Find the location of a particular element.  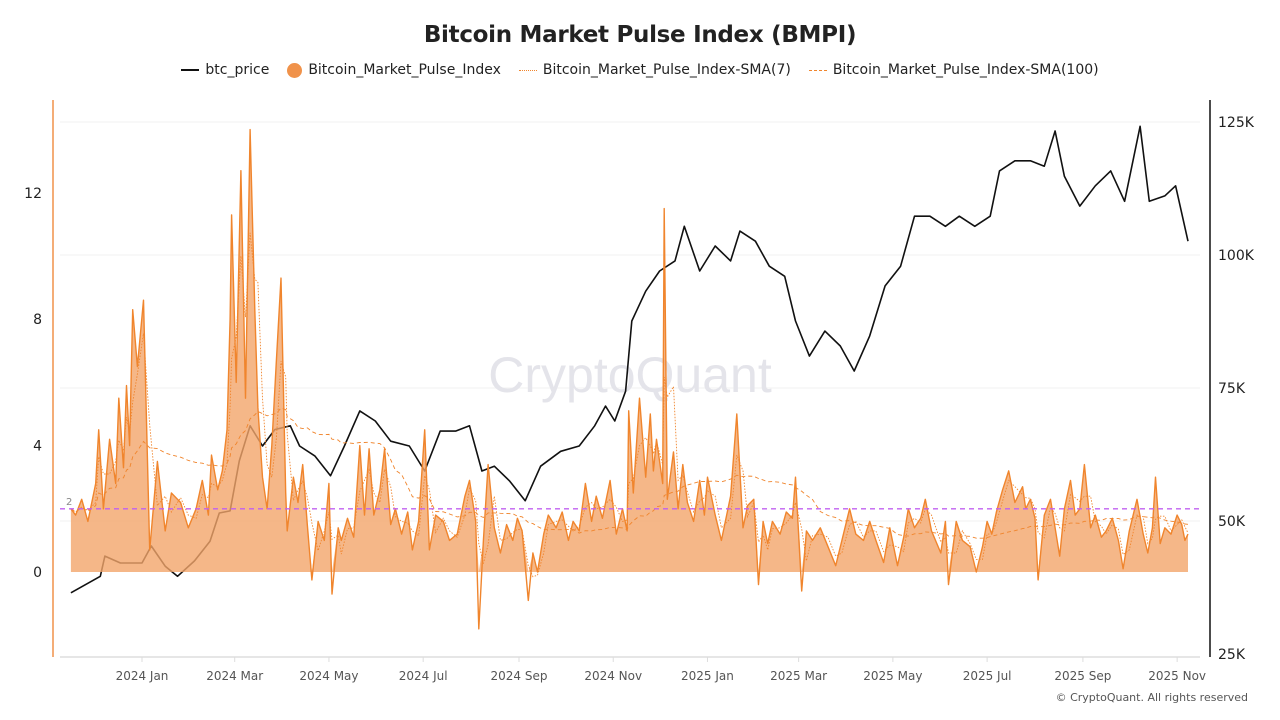

legend-label: Bitcoin_Market_Pulse_Index-SMA(7) is located at coordinates (666, 70).